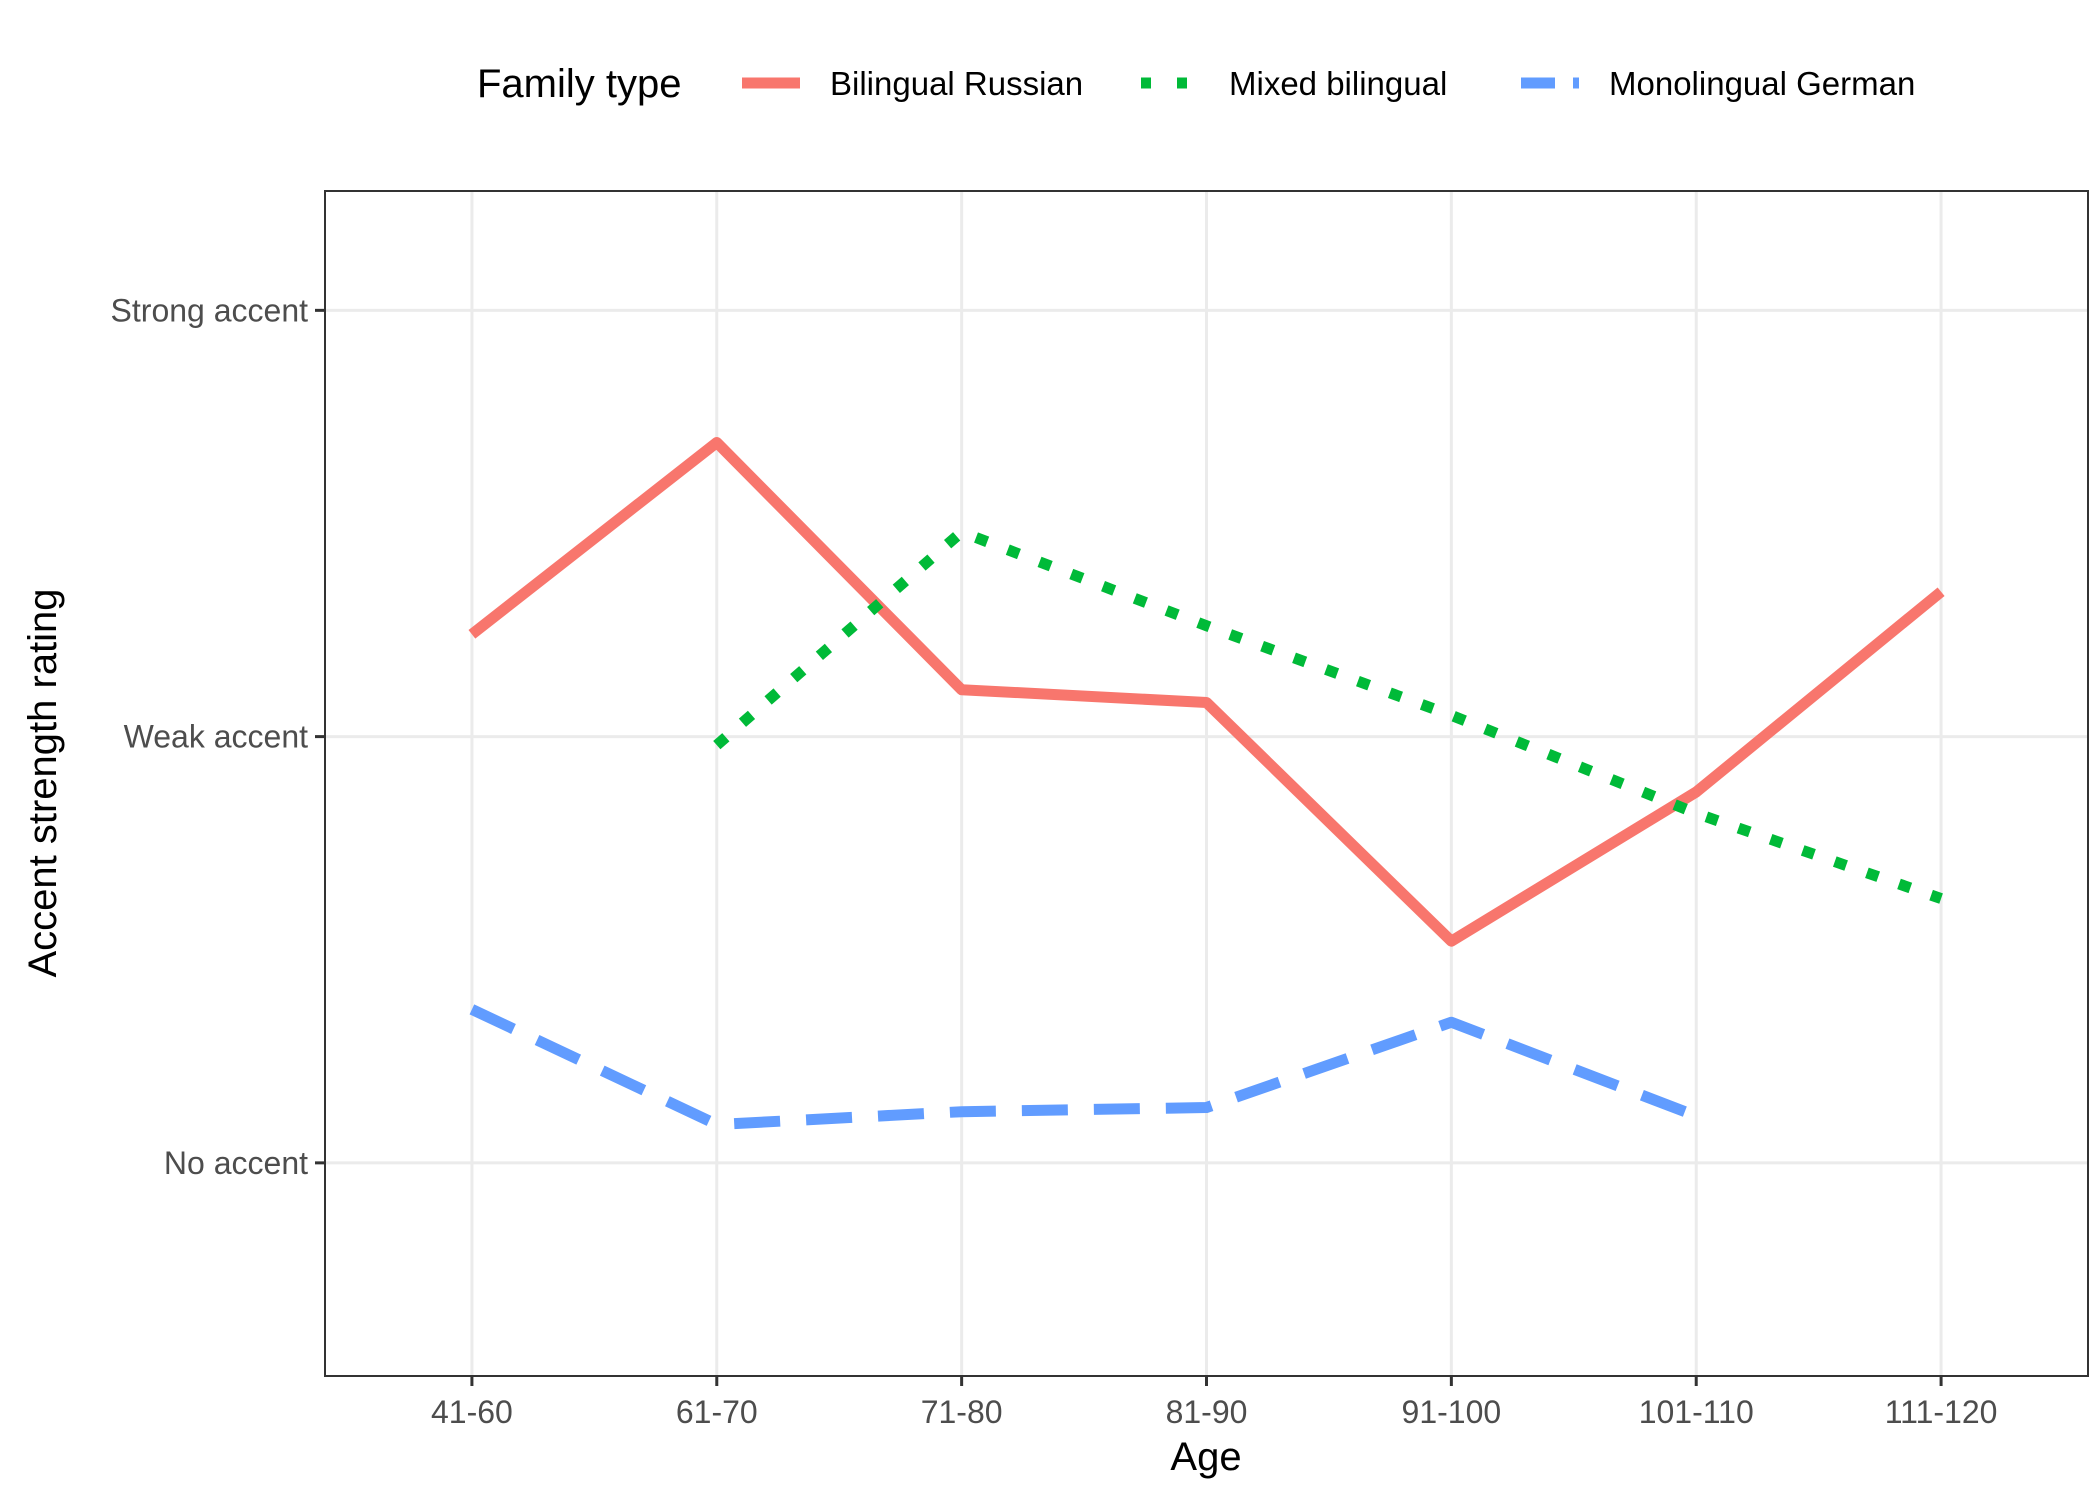 This screenshot has width=2100, height=1499. Describe the element at coordinates (956, 83) in the screenshot. I see `legend-label: Bilingual Russian` at that location.